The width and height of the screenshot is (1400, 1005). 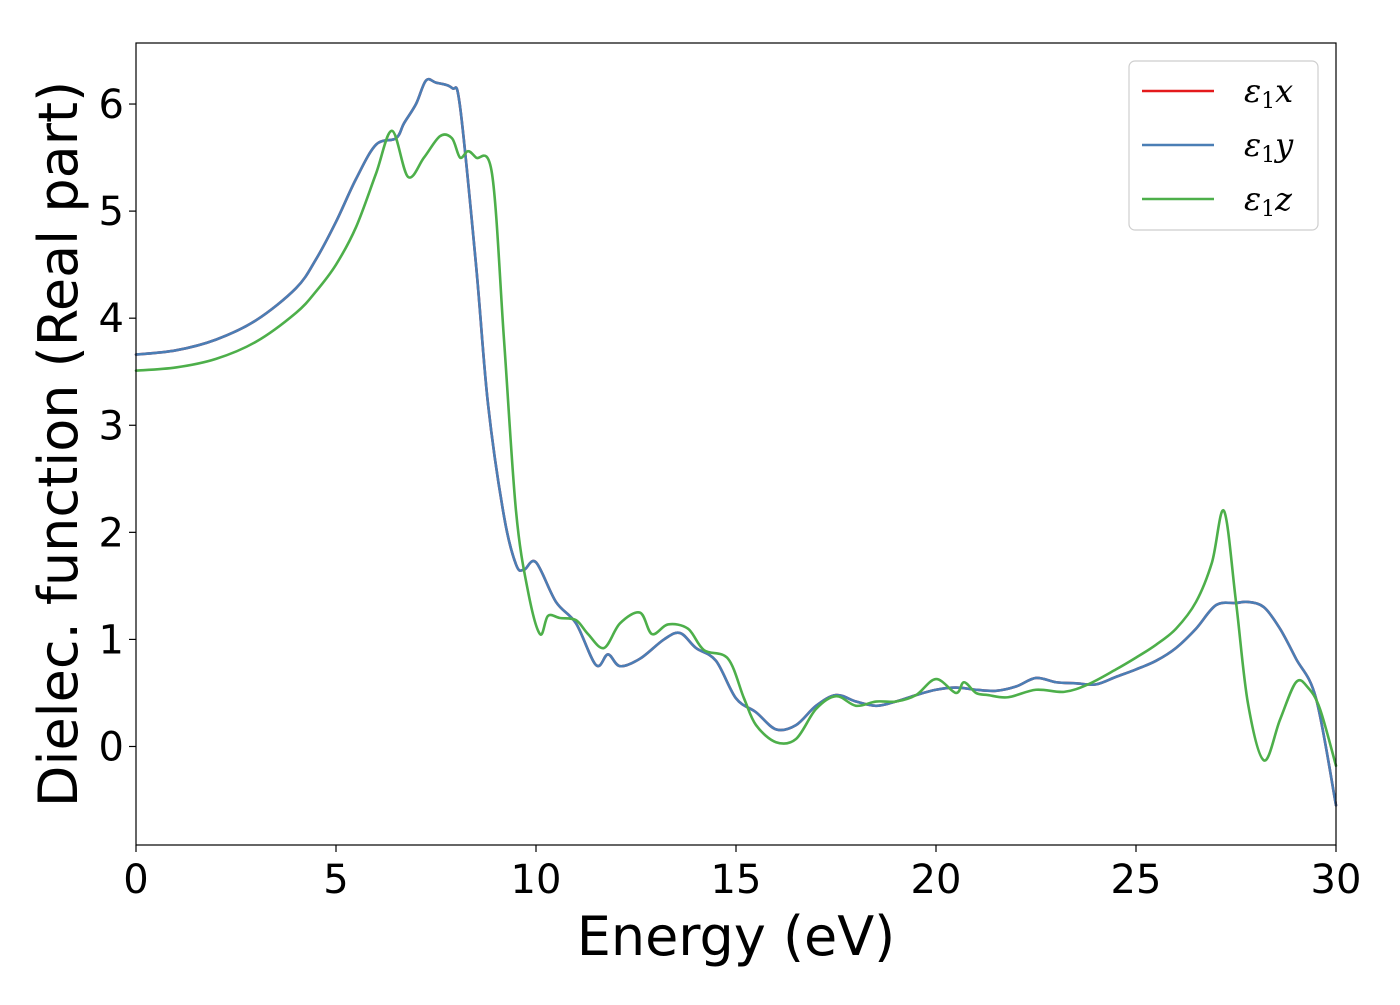 I want to click on legend-label-x: ε1x, so click(x=1268, y=93).